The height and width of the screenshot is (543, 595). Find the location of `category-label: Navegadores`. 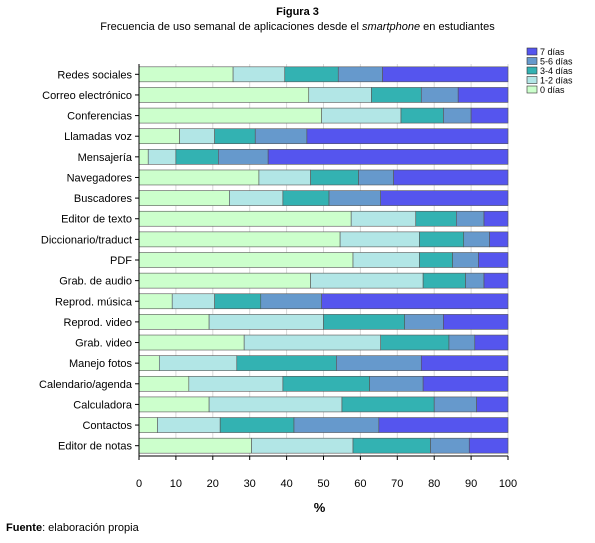

category-label: Navegadores is located at coordinates (100, 178).